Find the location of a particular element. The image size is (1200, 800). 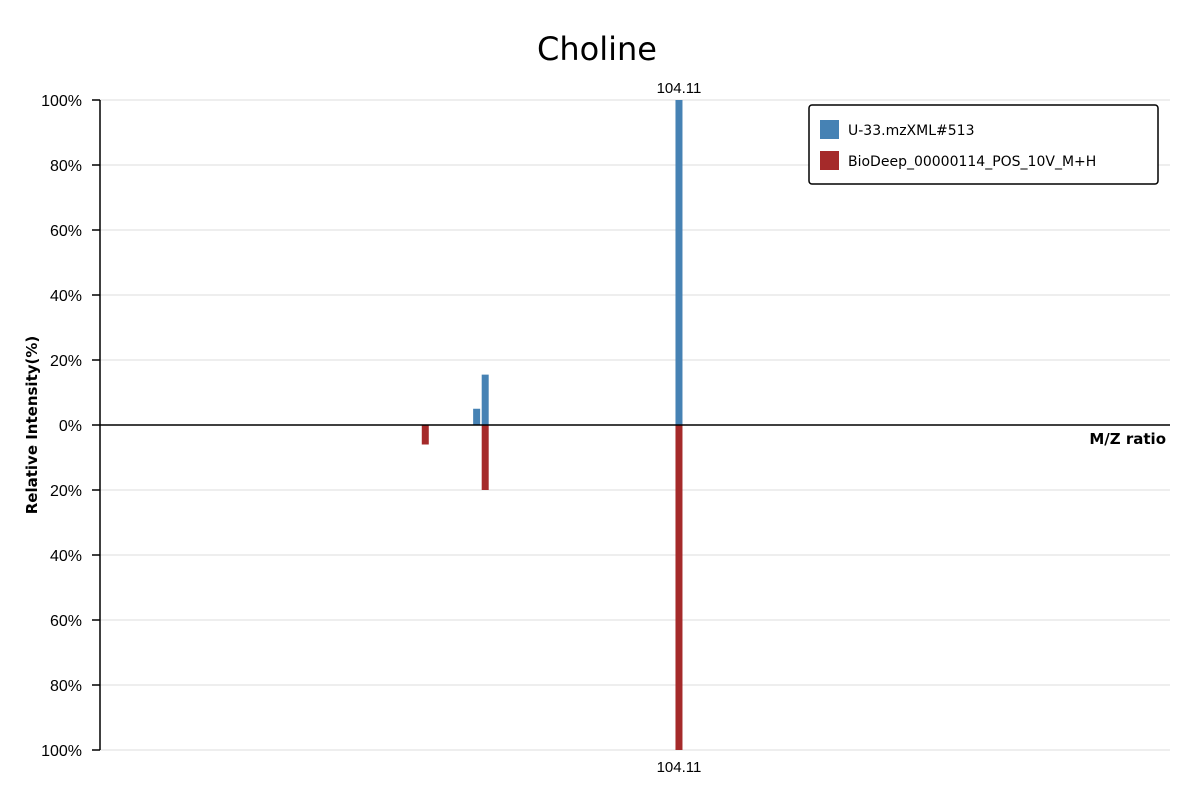

x-axis-label: M/Z ratio is located at coordinates (1127, 439).